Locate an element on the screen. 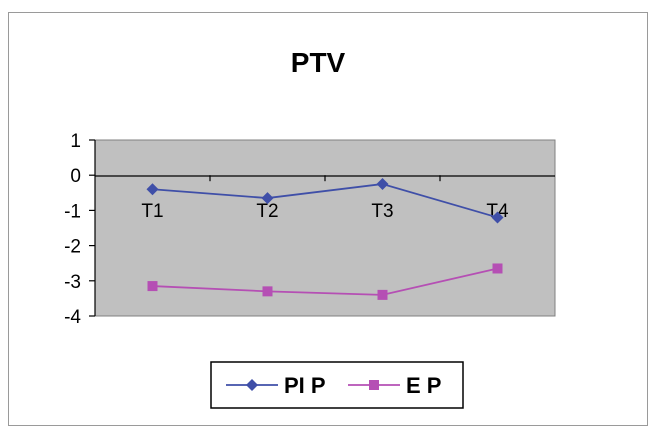 This screenshot has width=651, height=429. legend: PI P E P is located at coordinates (337, 385).